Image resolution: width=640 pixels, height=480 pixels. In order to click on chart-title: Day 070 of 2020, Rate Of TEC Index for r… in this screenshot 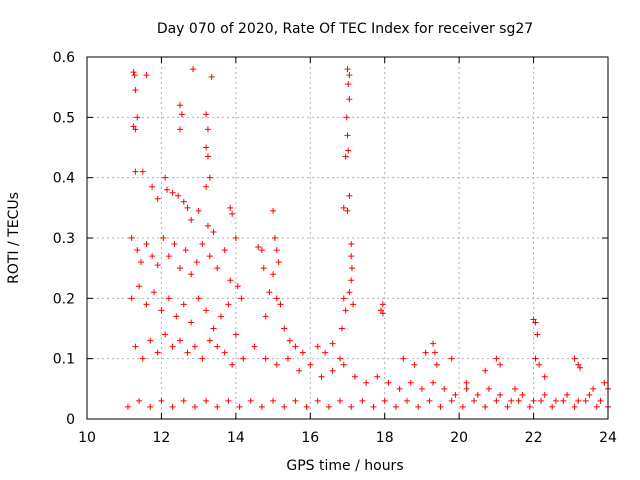, I will do `click(345, 29)`.